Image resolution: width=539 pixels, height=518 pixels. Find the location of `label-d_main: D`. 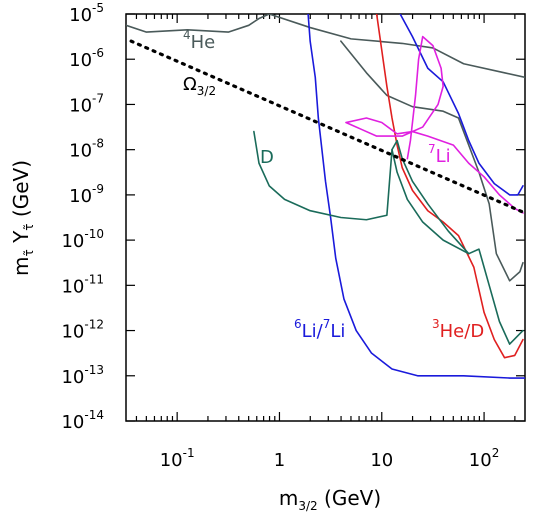

label-d_main: D is located at coordinates (267, 157).